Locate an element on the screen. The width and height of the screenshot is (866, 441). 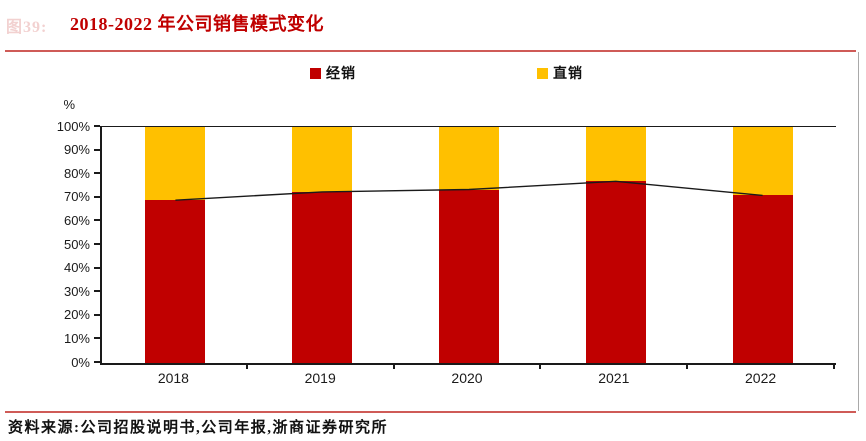
legend-item-zhixiao: 直销 is located at coordinates (560, 73).